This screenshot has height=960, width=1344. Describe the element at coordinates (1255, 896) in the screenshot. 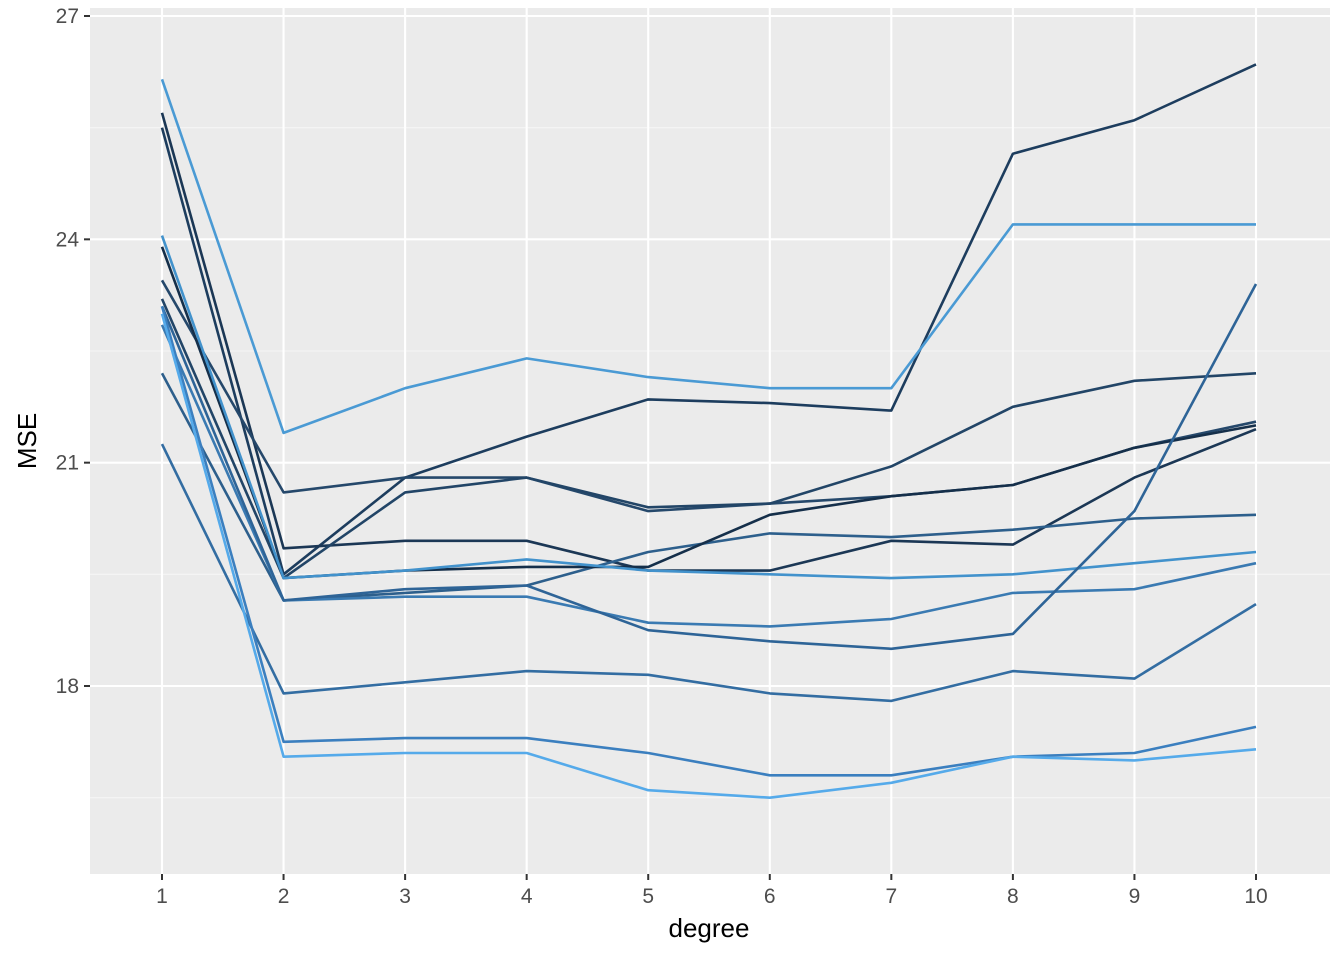

I see `x-tick-label: 10` at that location.